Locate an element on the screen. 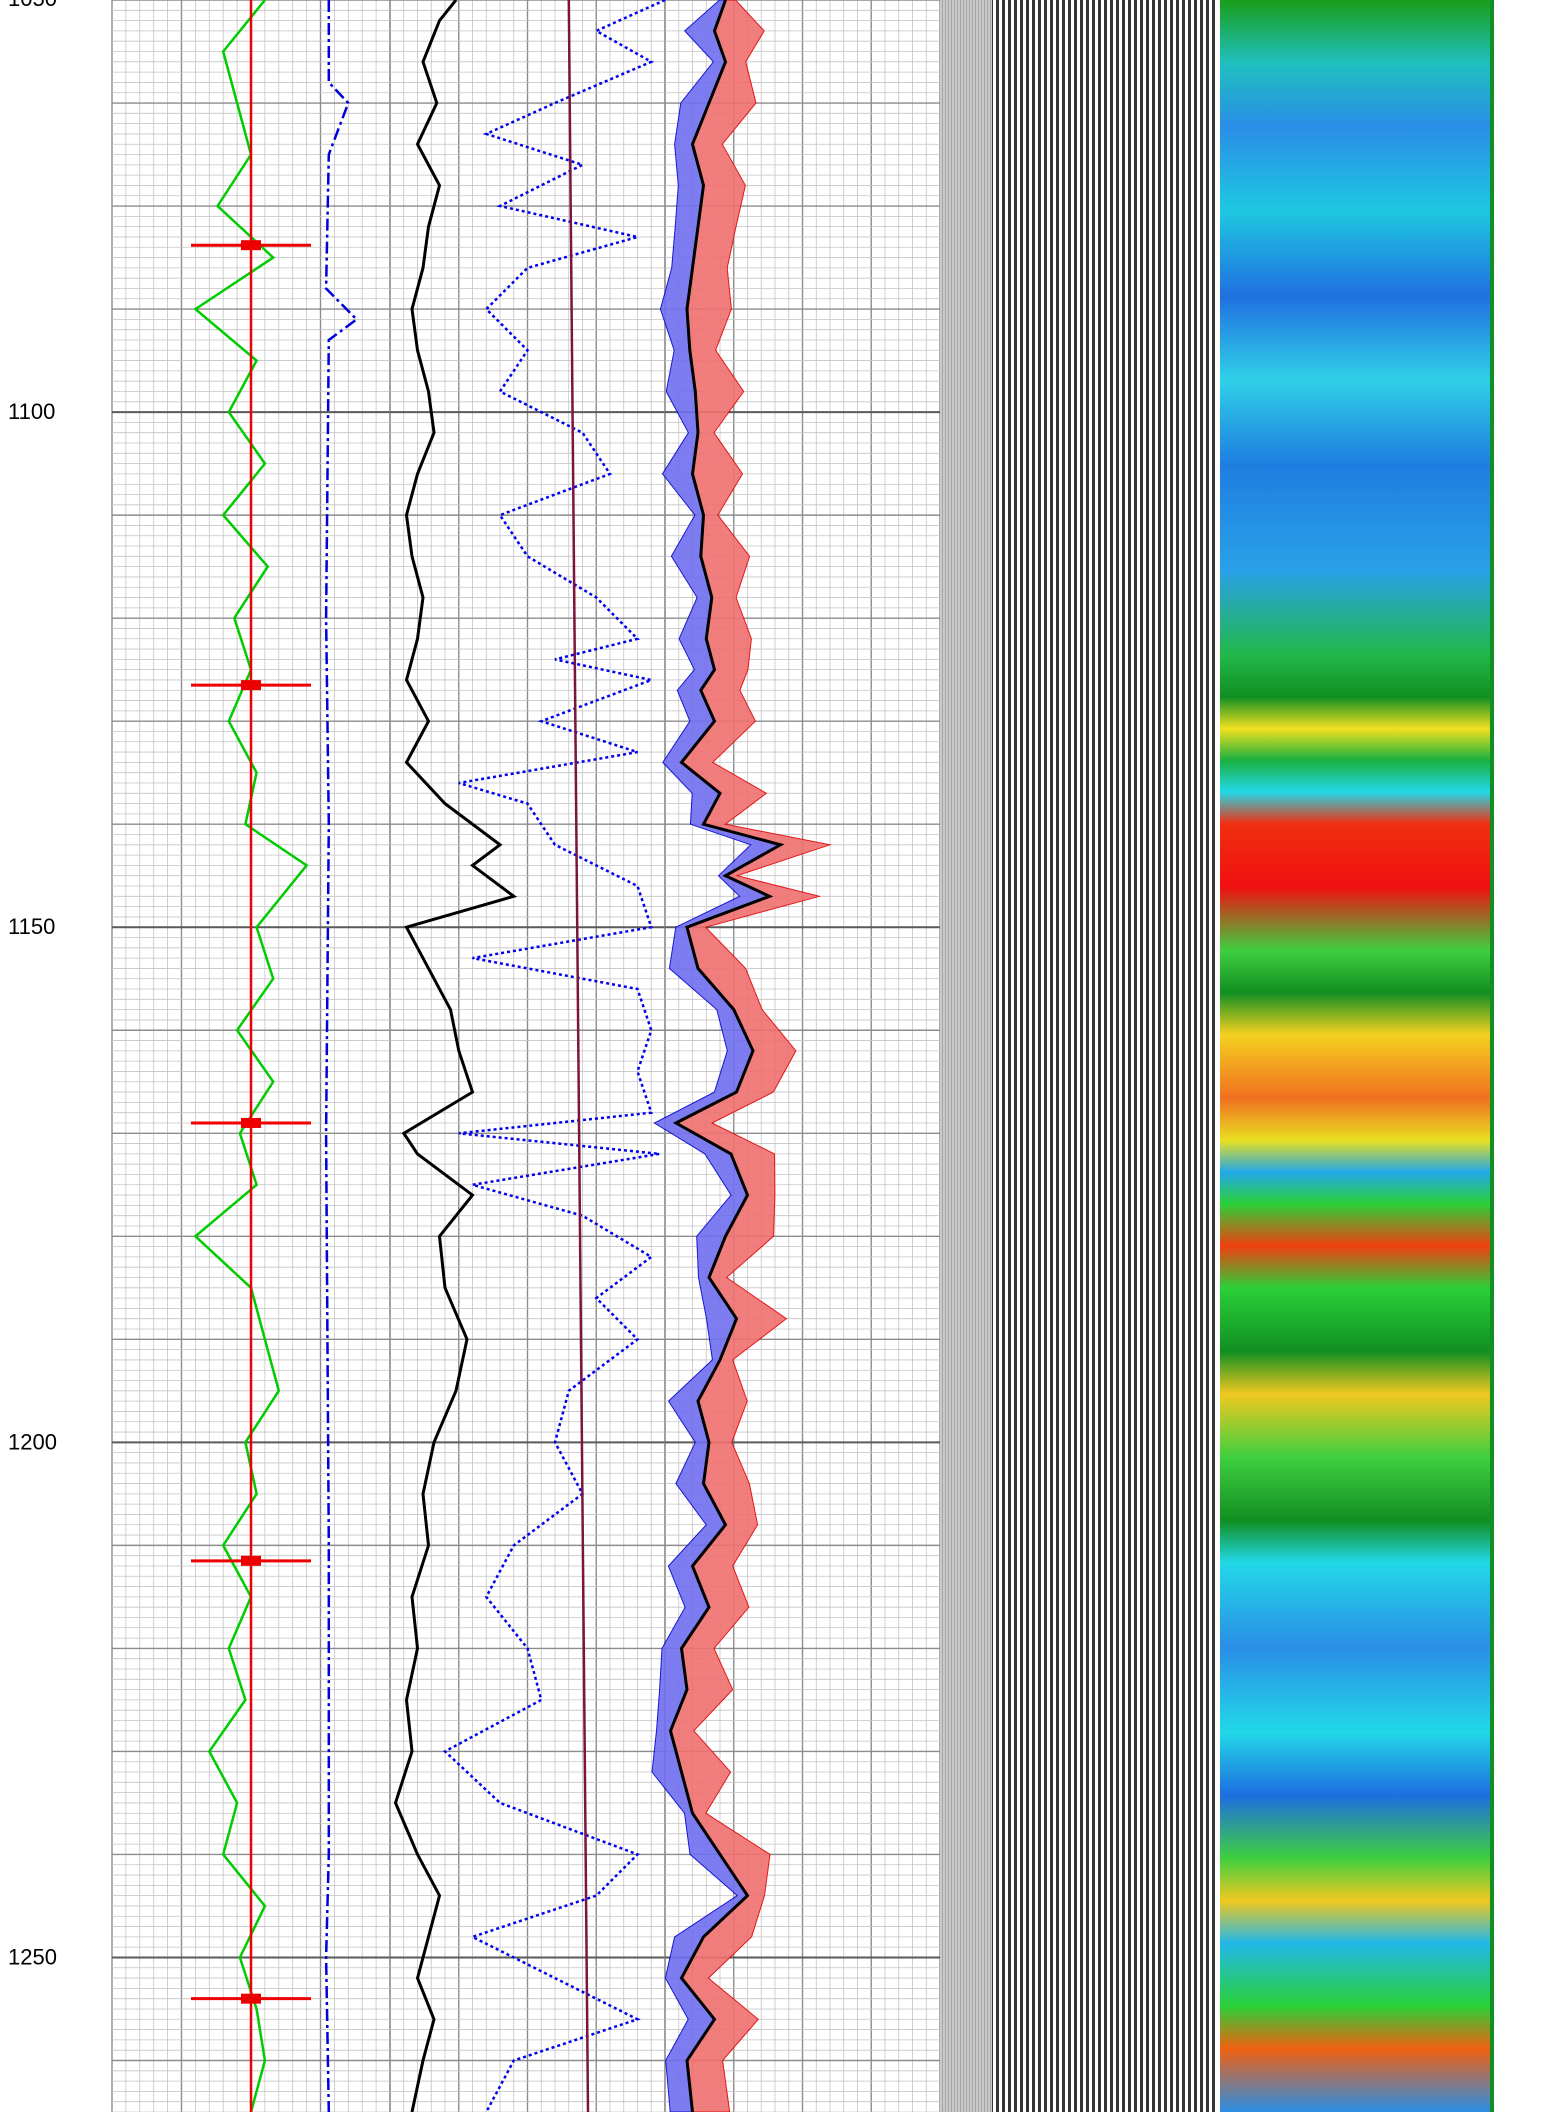  blue-dotted-curve is located at coordinates (554, 1056).